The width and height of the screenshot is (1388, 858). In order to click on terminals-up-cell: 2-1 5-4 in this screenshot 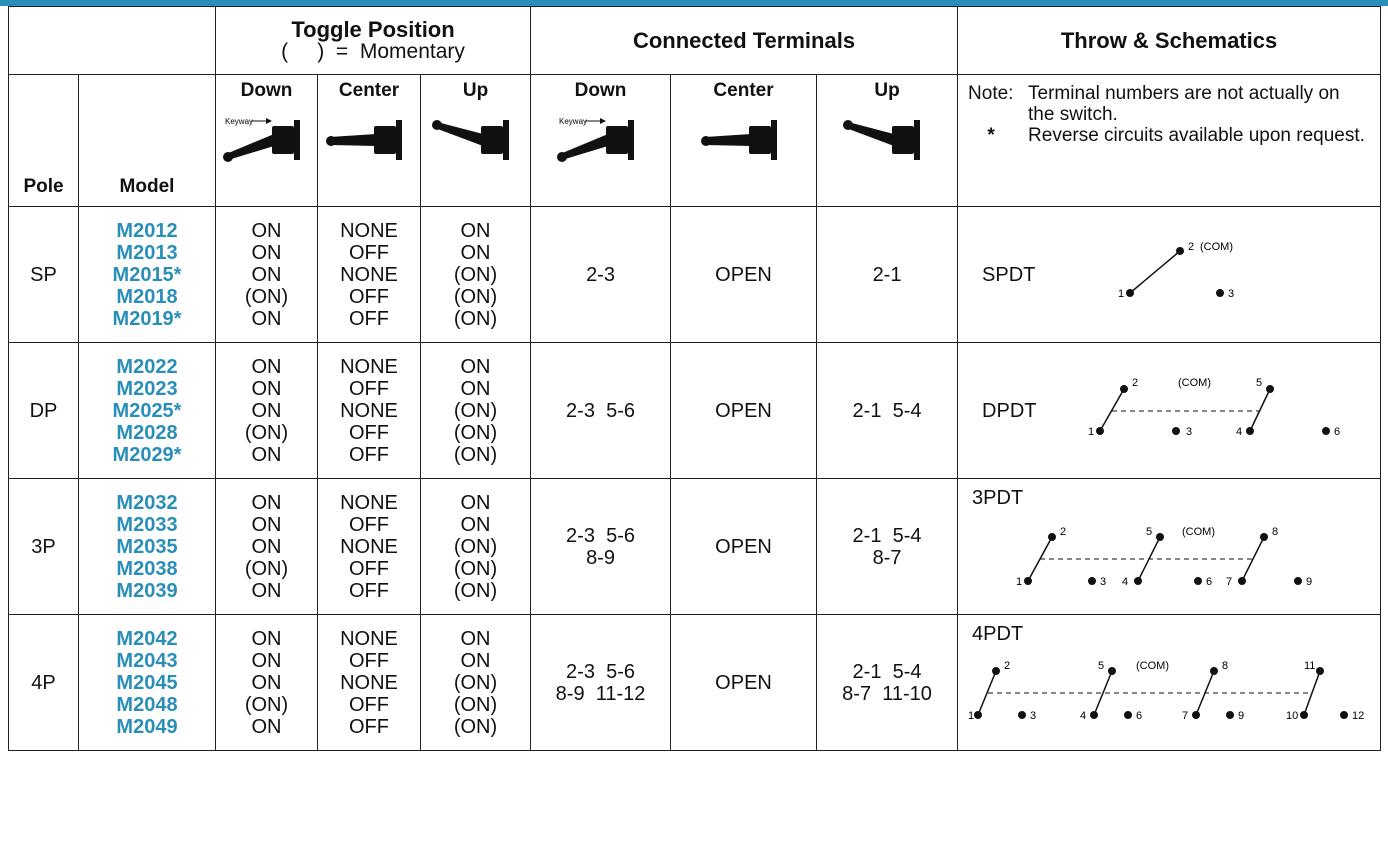, I will do `click(887, 410)`.